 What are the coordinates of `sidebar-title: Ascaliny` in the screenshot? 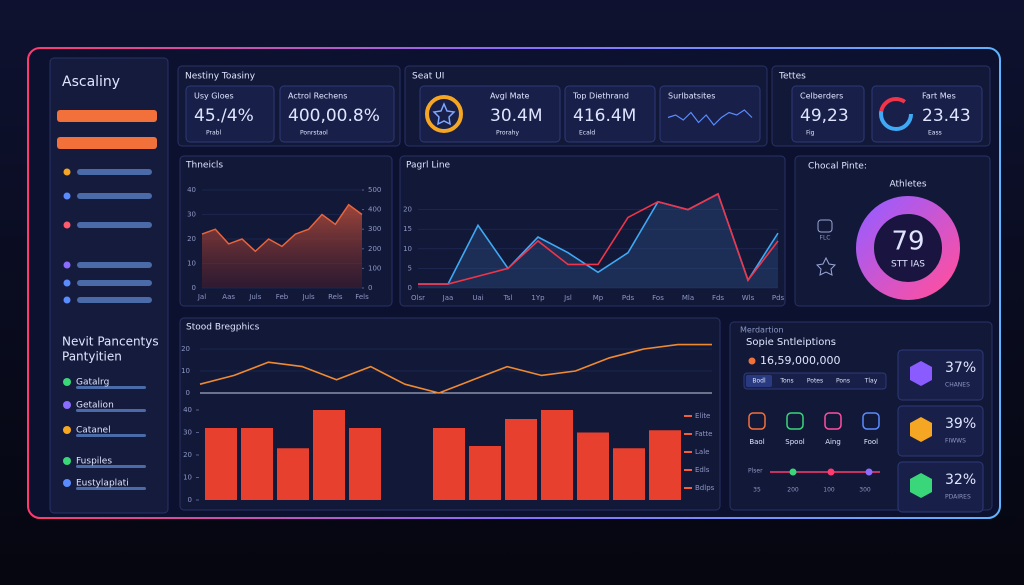 It's located at (91, 82).